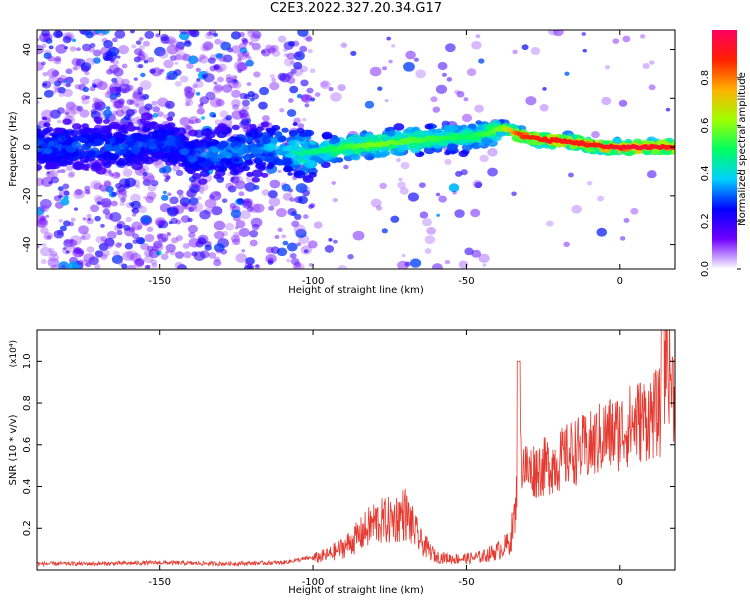 Image resolution: width=750 pixels, height=600 pixels. Describe the element at coordinates (27, 528) in the screenshot. I see `y-tick-label: 0.2` at that location.